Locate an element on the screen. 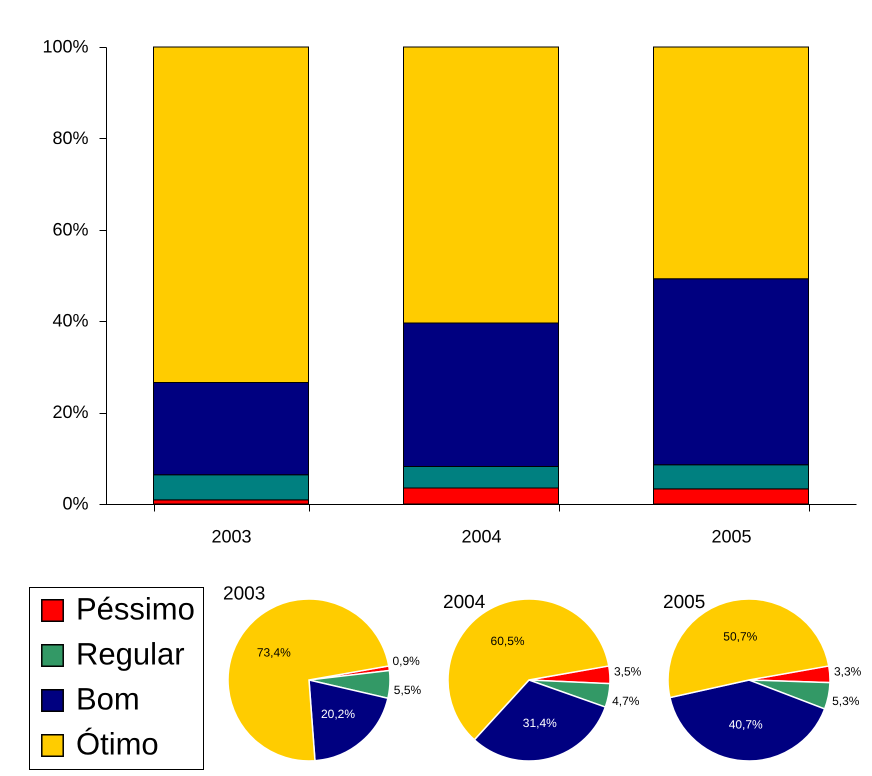  data-label: 20,2% is located at coordinates (338, 713).